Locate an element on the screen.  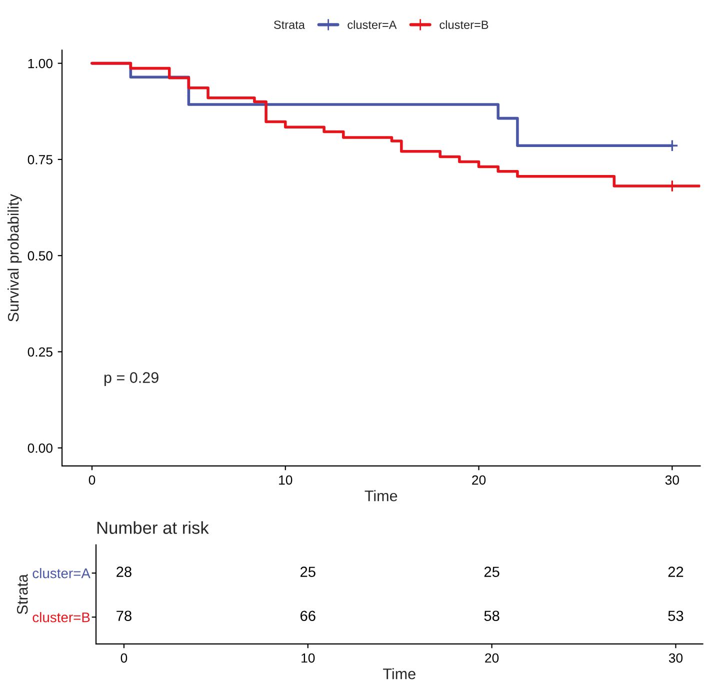
legend-label: cluster=A is located at coordinates (372, 24).